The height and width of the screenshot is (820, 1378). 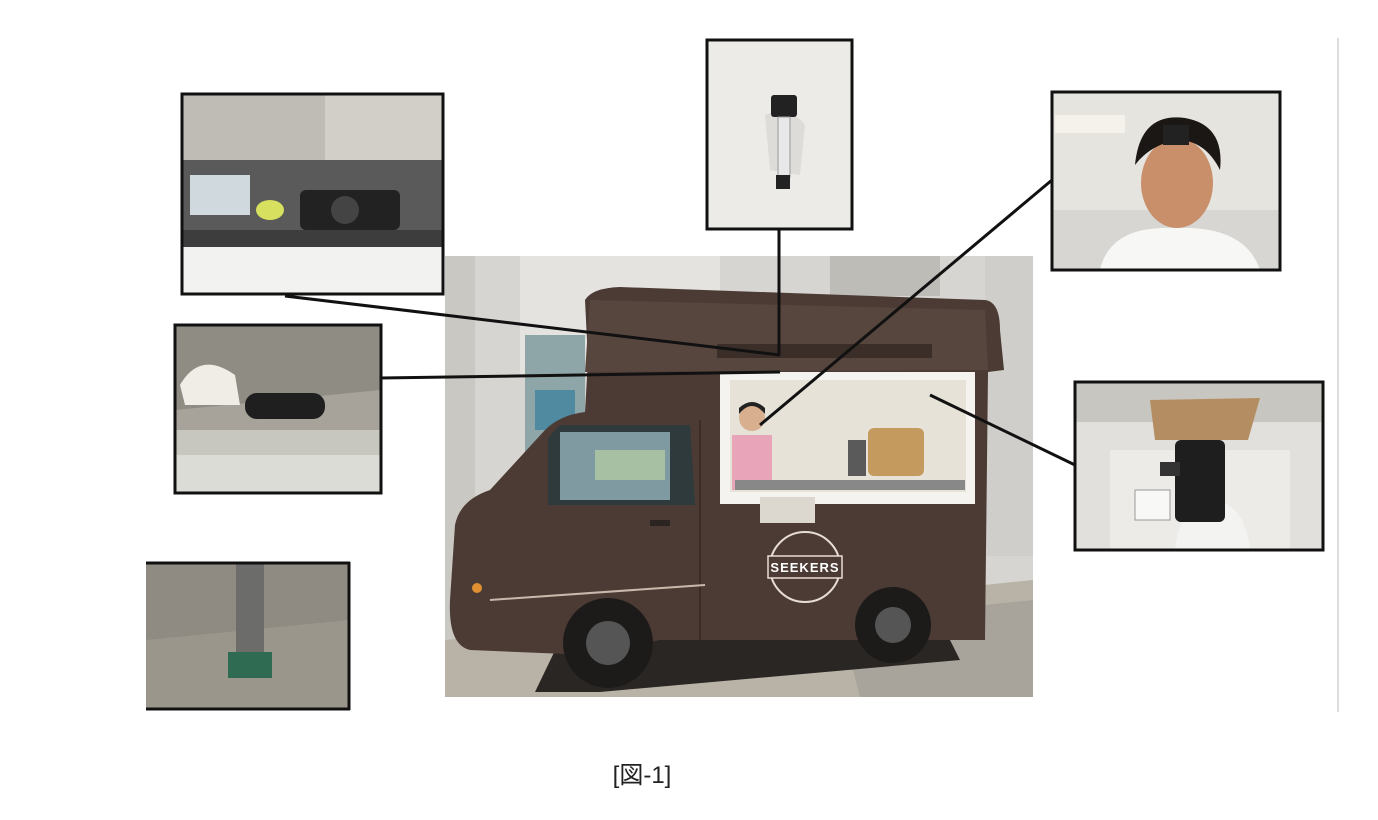 I want to click on truck-logo: SEEKERS, so click(x=804, y=567).